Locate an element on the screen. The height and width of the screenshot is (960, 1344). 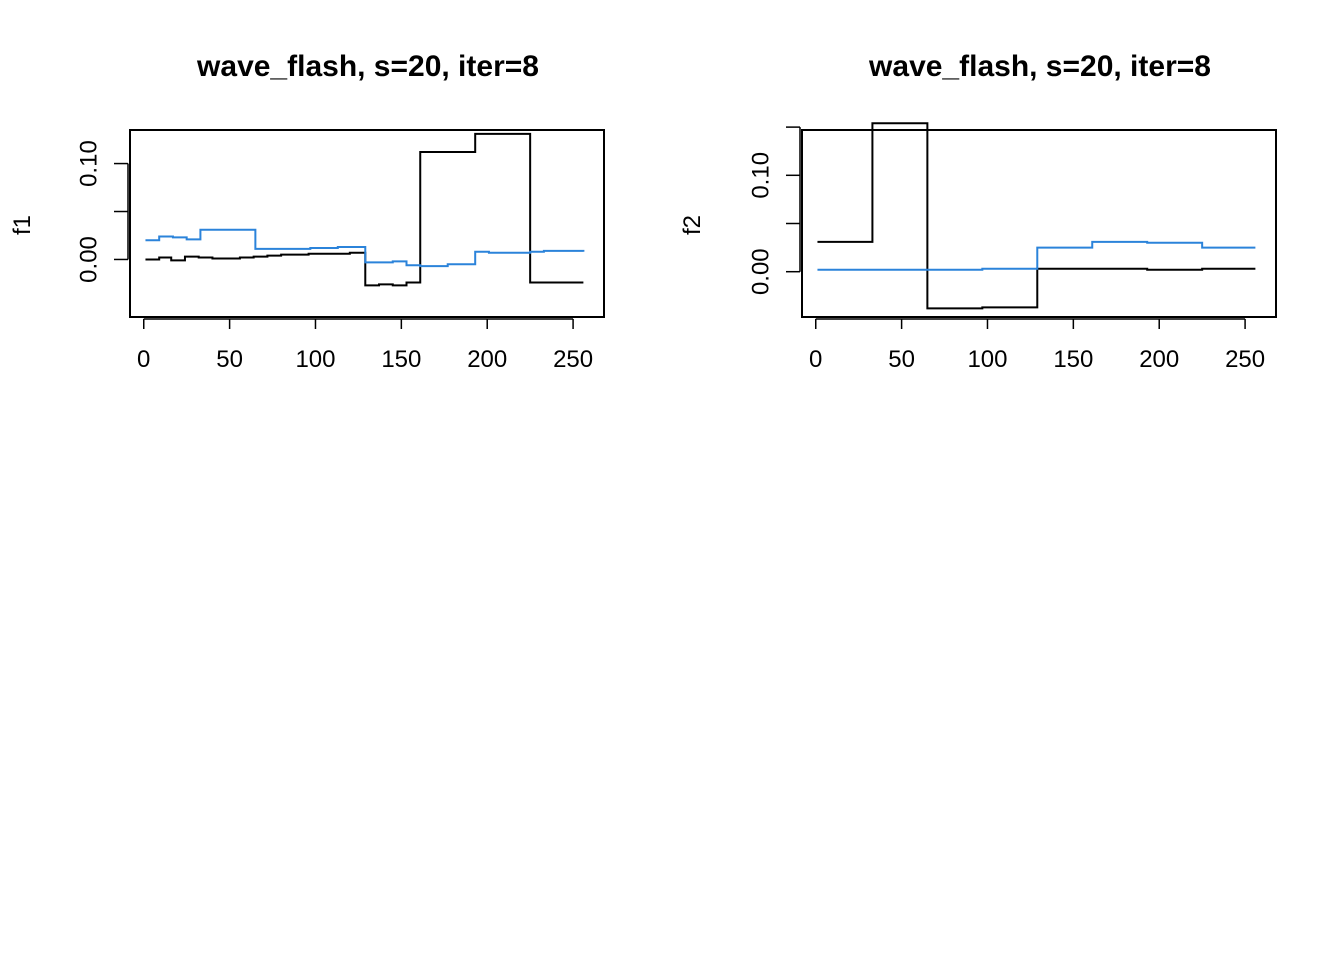
y-axis-label: f1 is located at coordinates (22, 225).